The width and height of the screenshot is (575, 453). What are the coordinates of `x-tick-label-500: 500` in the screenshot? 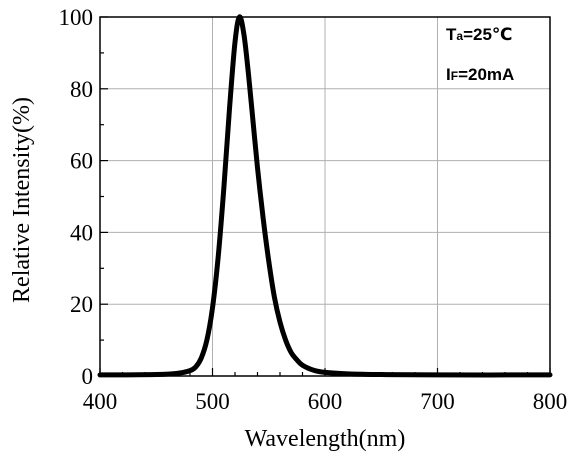 It's located at (212, 401).